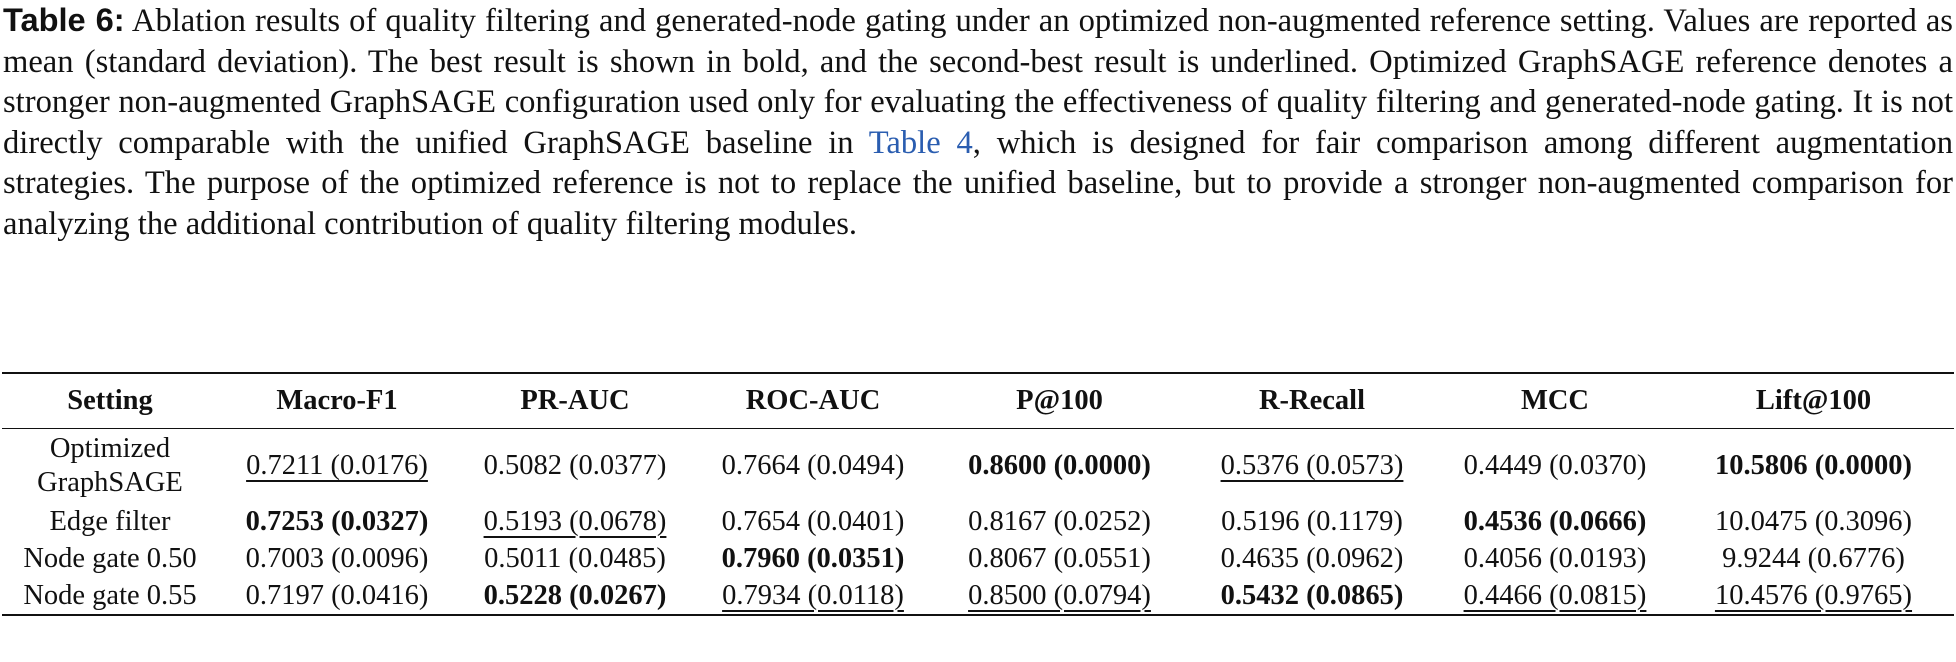 The width and height of the screenshot is (1956, 662). I want to click on metric-value: 0.8600 (0.0000), so click(1059, 465).